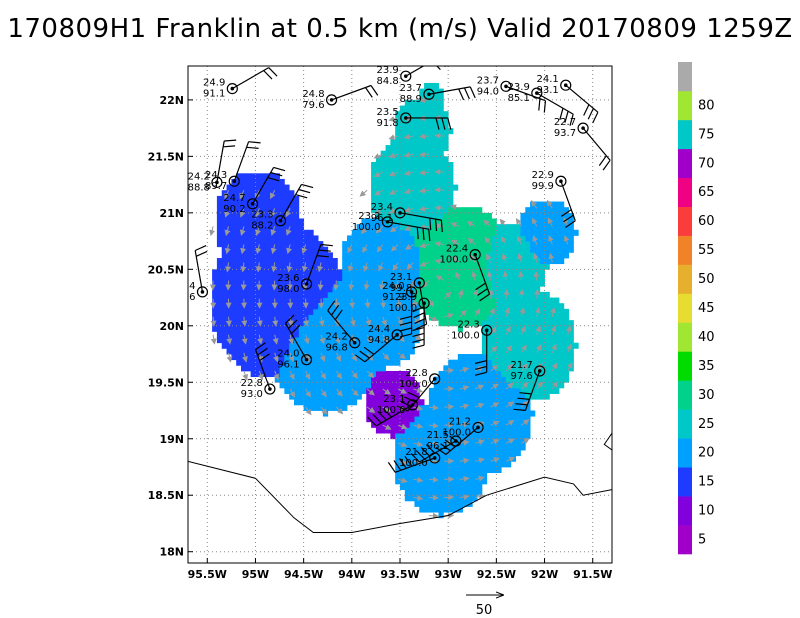 The width and height of the screenshot is (800, 618). Describe the element at coordinates (554, 199) in the screenshot. I see `observation-station: 22.999.9` at that location.